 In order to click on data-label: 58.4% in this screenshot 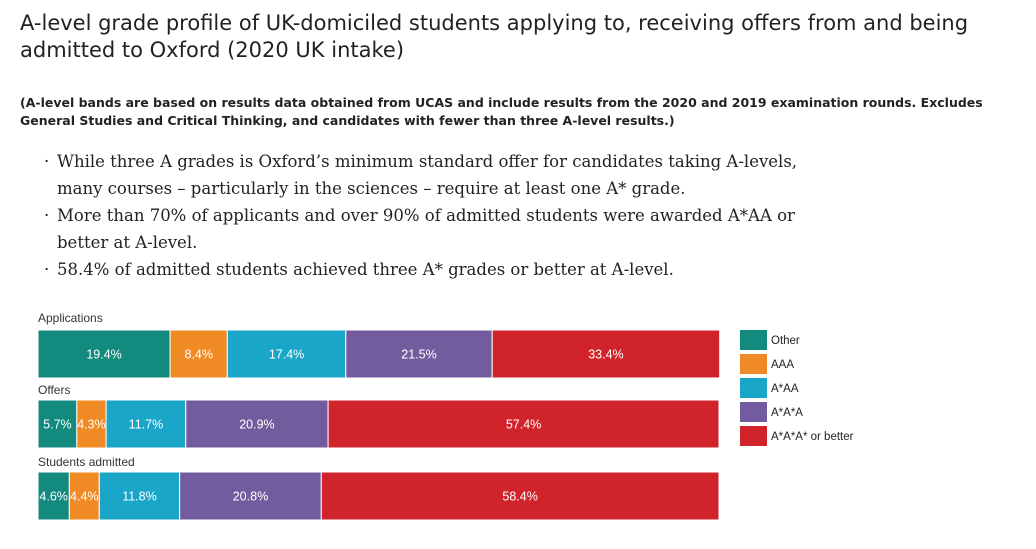, I will do `click(519, 497)`.